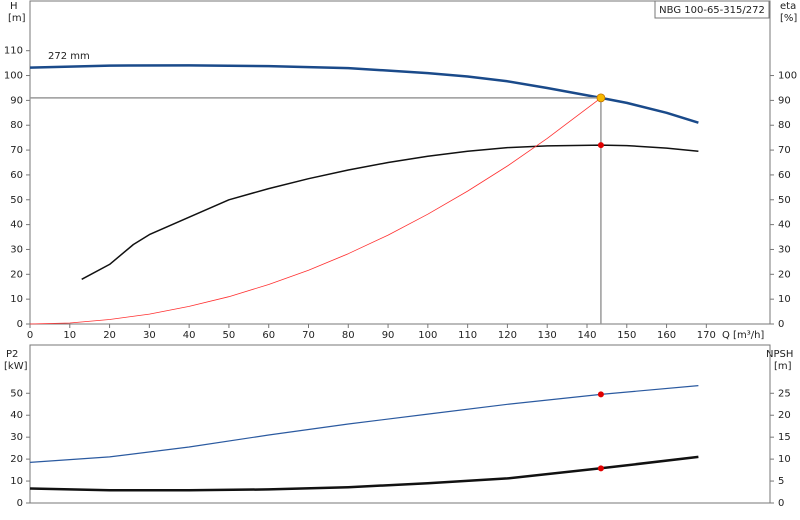 The width and height of the screenshot is (800, 520). What do you see at coordinates (16, 125) in the screenshot?
I see `y-tick-label: 80` at bounding box center [16, 125].